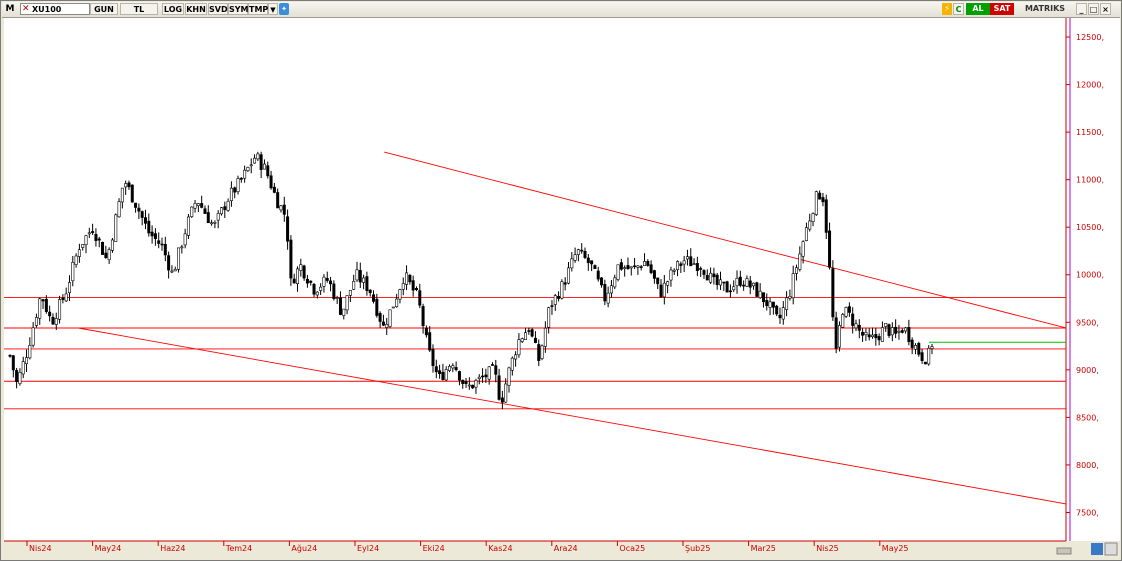 This screenshot has height=561, width=1122. I want to click on scroll-handle, so click(1064, 551).